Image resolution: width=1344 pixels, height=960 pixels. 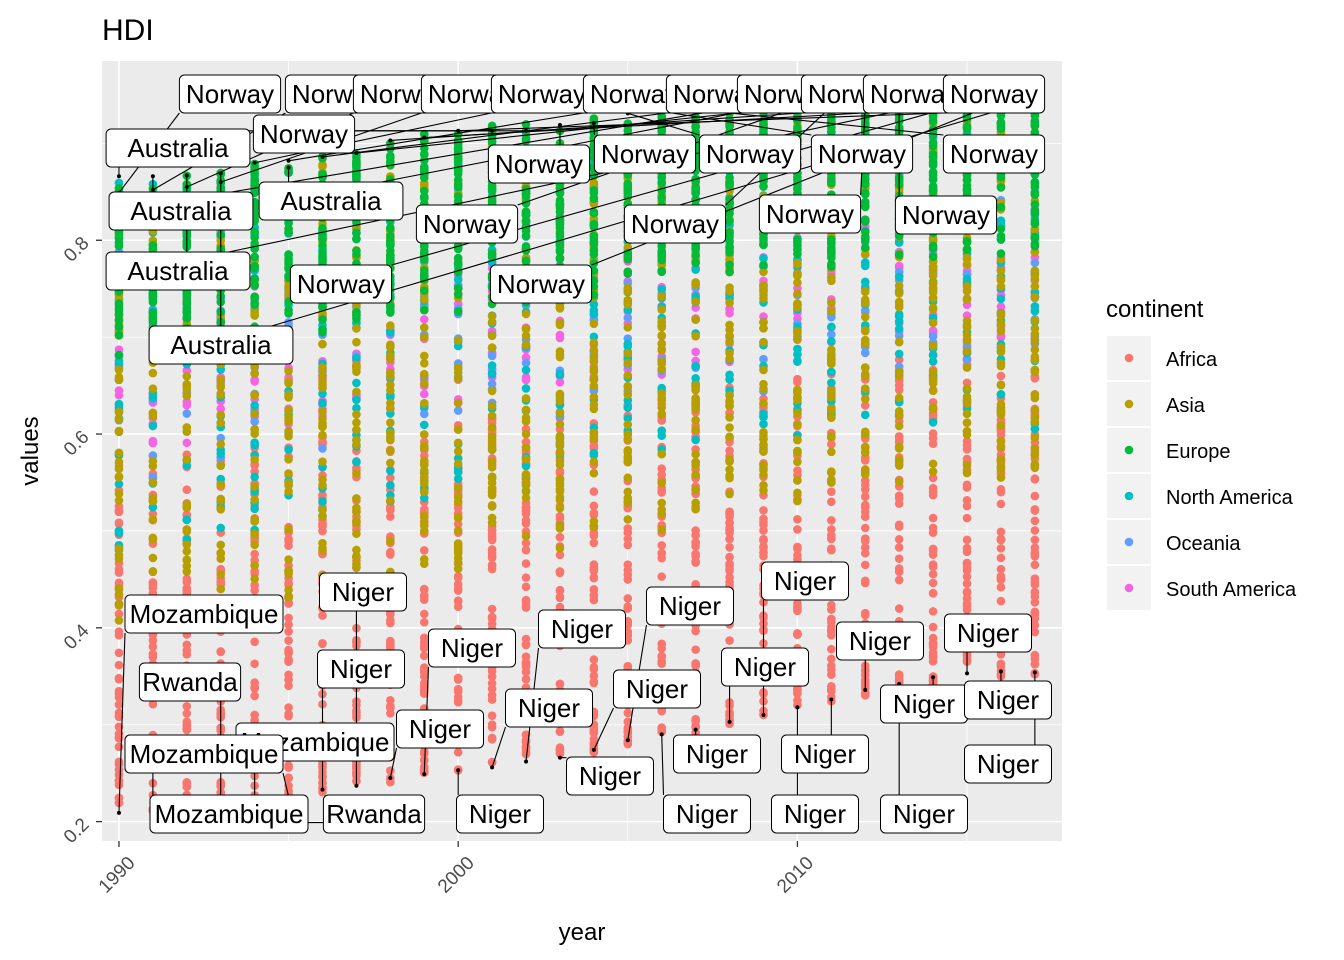 I want to click on annotation-anchor, so click(x=356, y=153).